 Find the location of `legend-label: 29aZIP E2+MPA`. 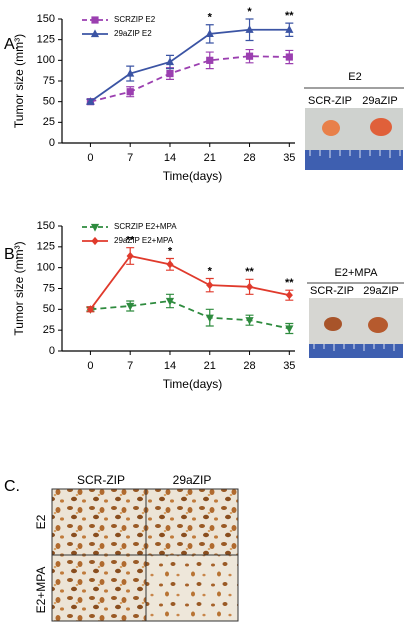

legend-label: 29aZIP E2+MPA is located at coordinates (144, 240).